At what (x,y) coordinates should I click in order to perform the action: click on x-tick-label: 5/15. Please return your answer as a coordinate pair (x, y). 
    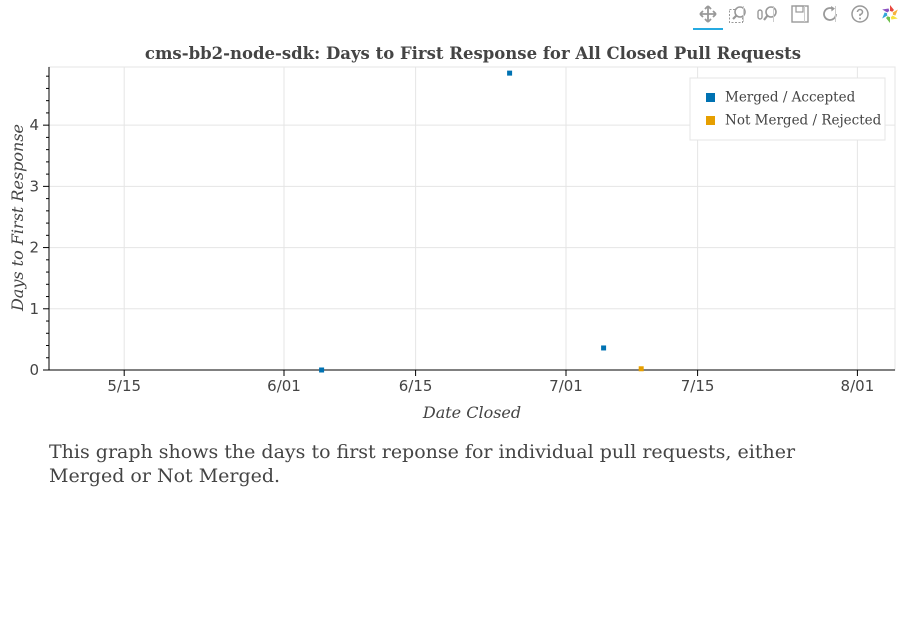
    Looking at the image, I should click on (124, 386).